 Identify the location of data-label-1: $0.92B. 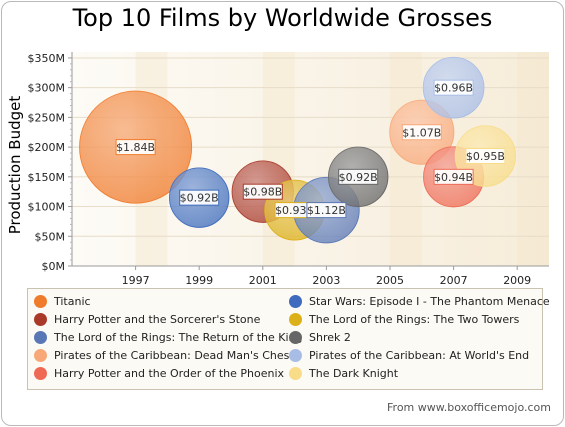
(199, 197).